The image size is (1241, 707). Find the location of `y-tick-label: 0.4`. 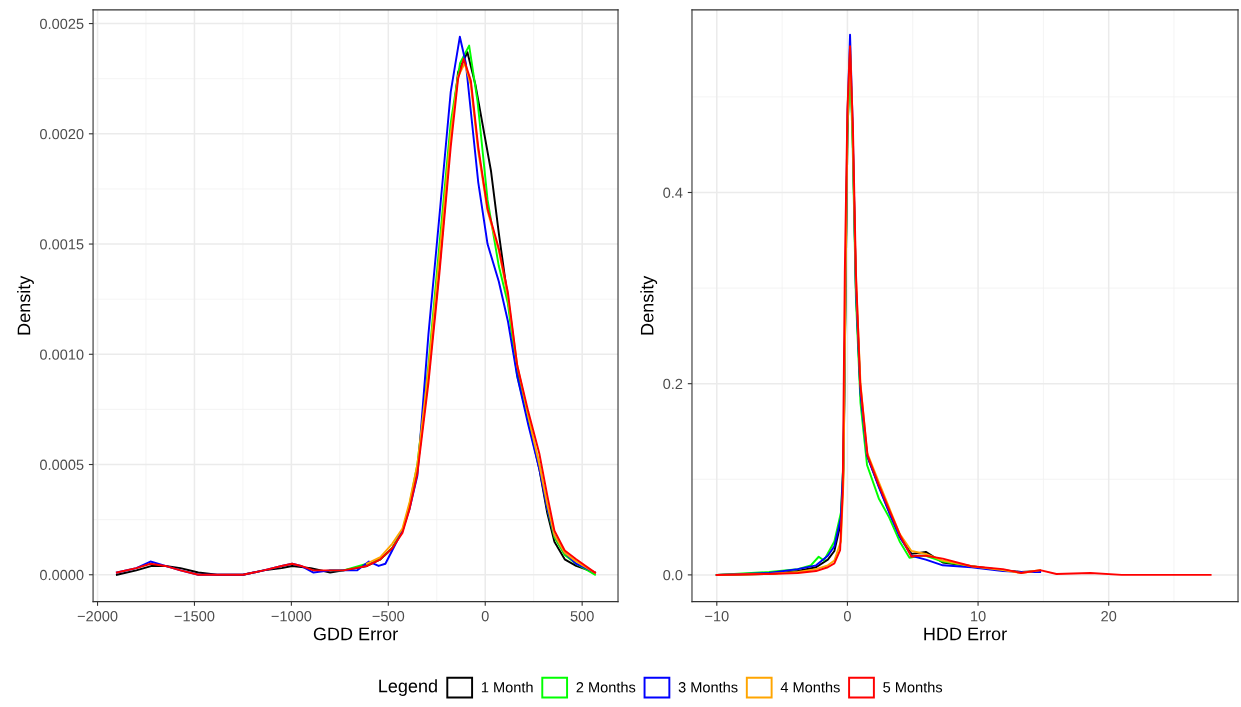

y-tick-label: 0.4 is located at coordinates (673, 192).